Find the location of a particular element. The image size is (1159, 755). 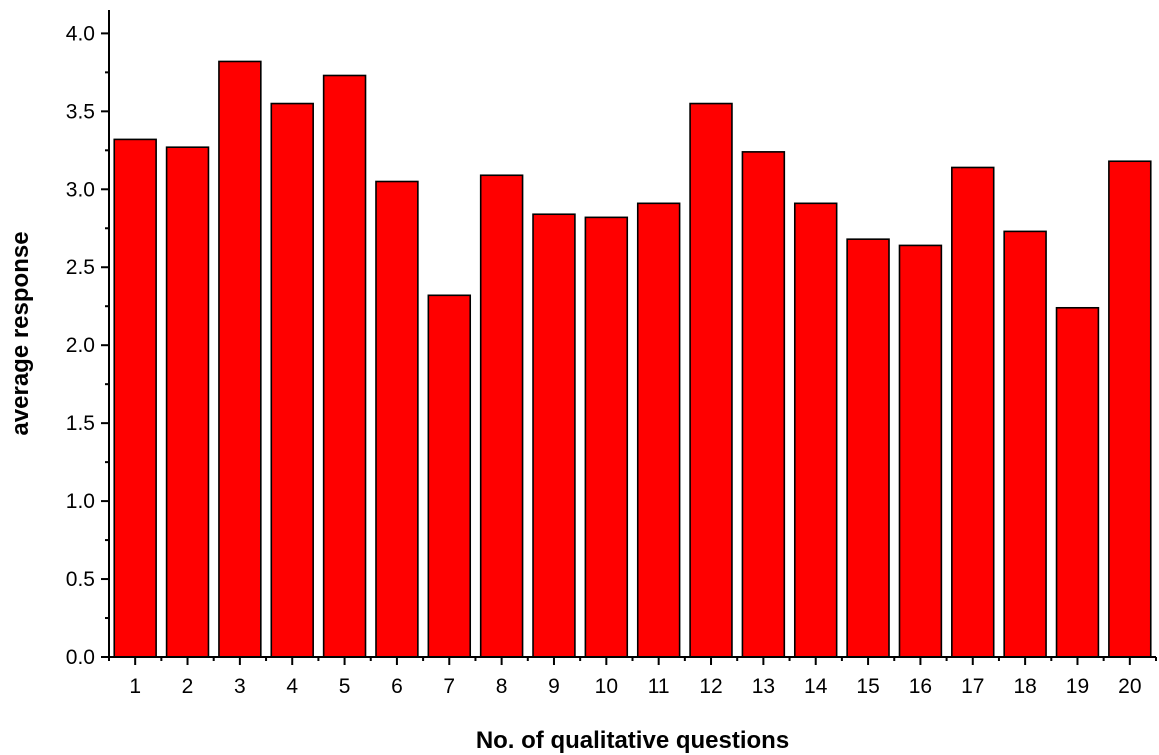

x-tick-label: 3 is located at coordinates (240, 686).